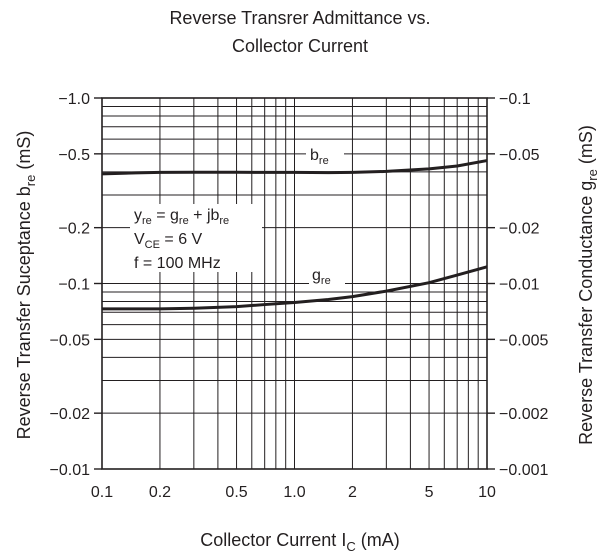 The width and height of the screenshot is (612, 553). Describe the element at coordinates (300, 46) in the screenshot. I see `chart-title-line2: Collector Current` at that location.